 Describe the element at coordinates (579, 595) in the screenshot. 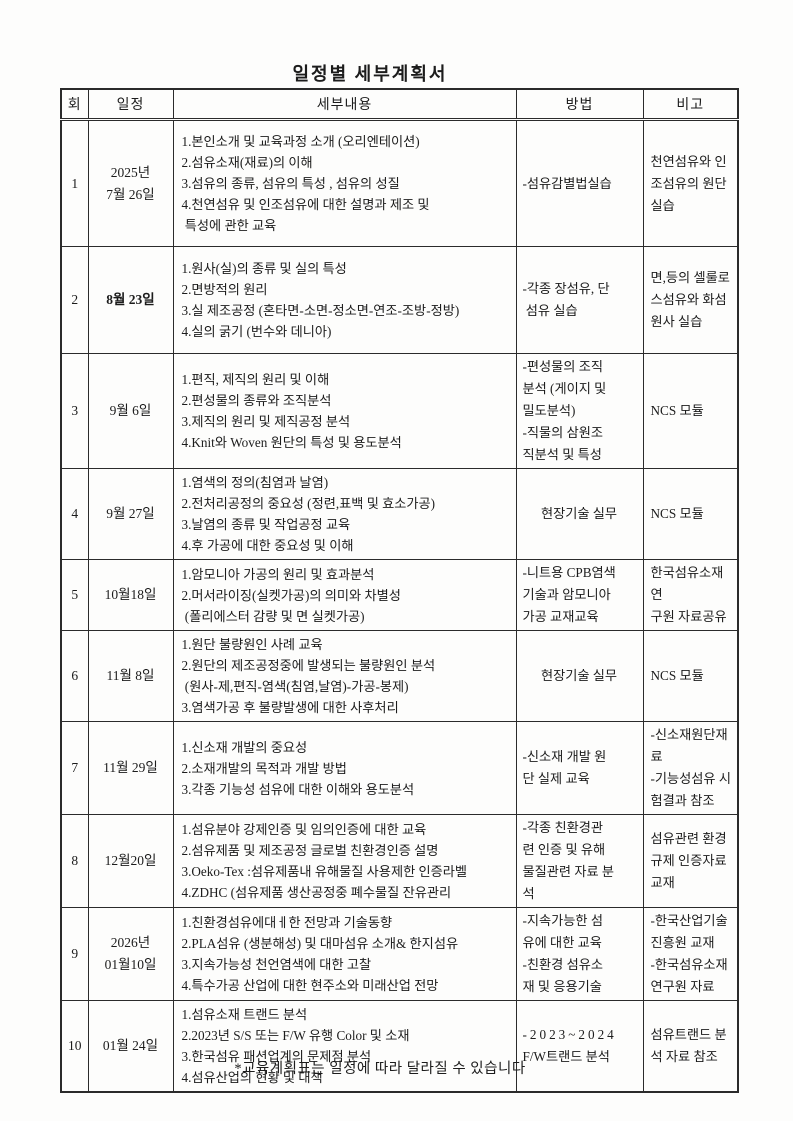

I see `cell-method: -니트용 CPB염색 기술과 암모니아 가공 교재교육` at that location.